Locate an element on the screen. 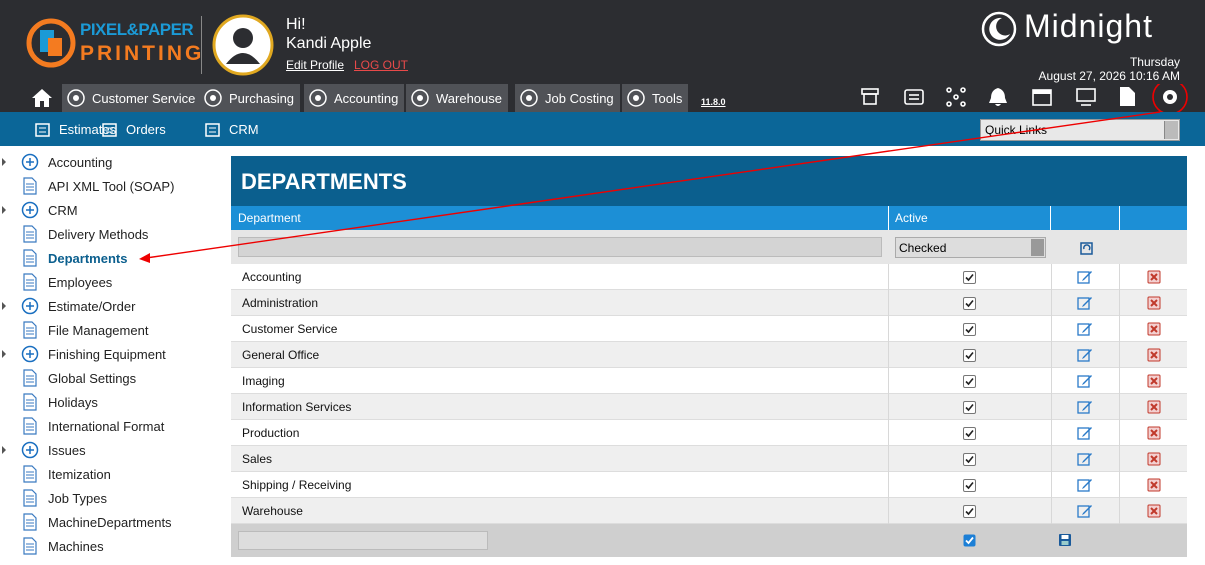 Image resolution: width=1205 pixels, height=565 pixels. nav-tab: Warehouse is located at coordinates (457, 98).